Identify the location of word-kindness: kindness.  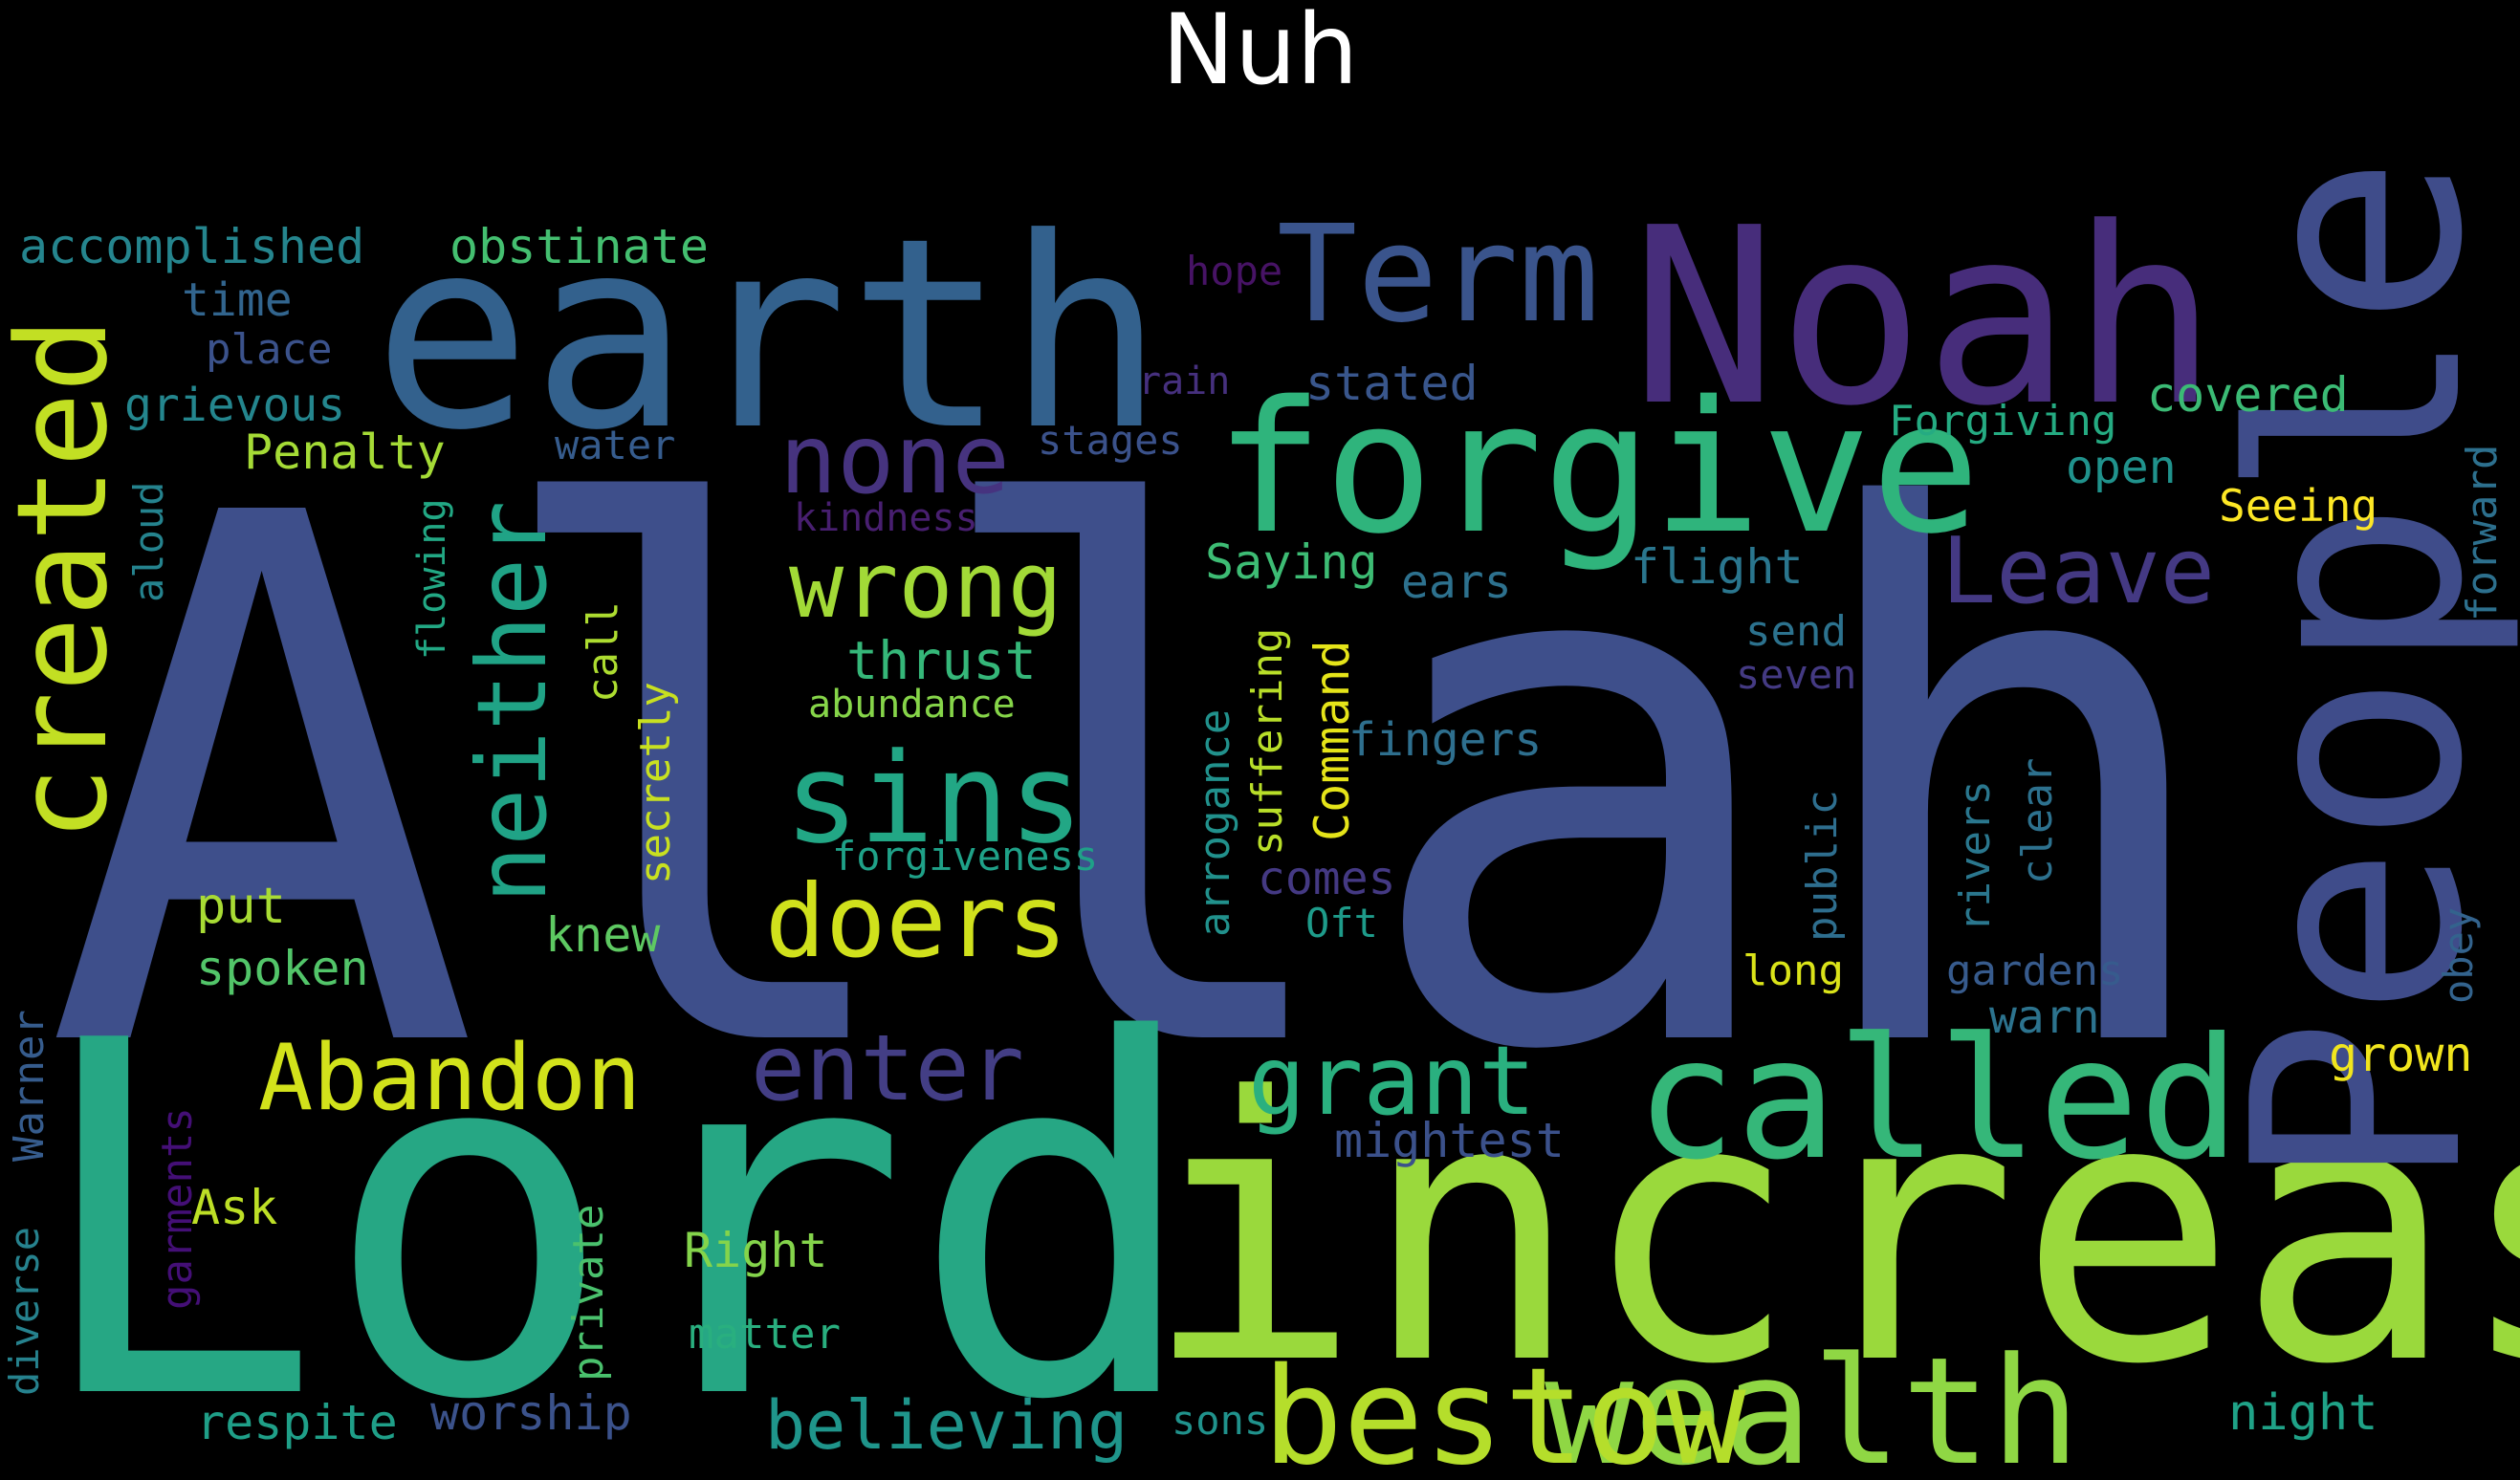
(886, 518).